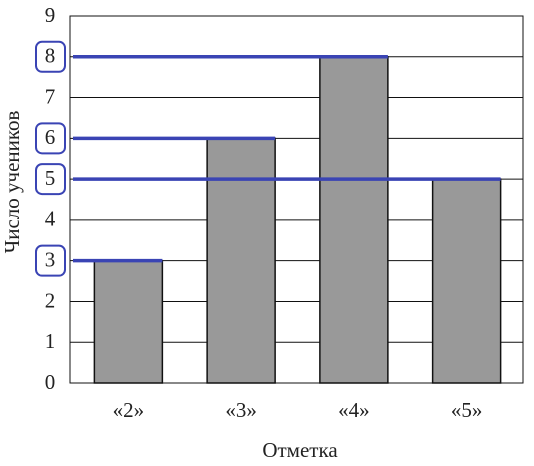 The image size is (534, 466). Describe the element at coordinates (467, 410) in the screenshot. I see `x-tick-label: «5»` at that location.